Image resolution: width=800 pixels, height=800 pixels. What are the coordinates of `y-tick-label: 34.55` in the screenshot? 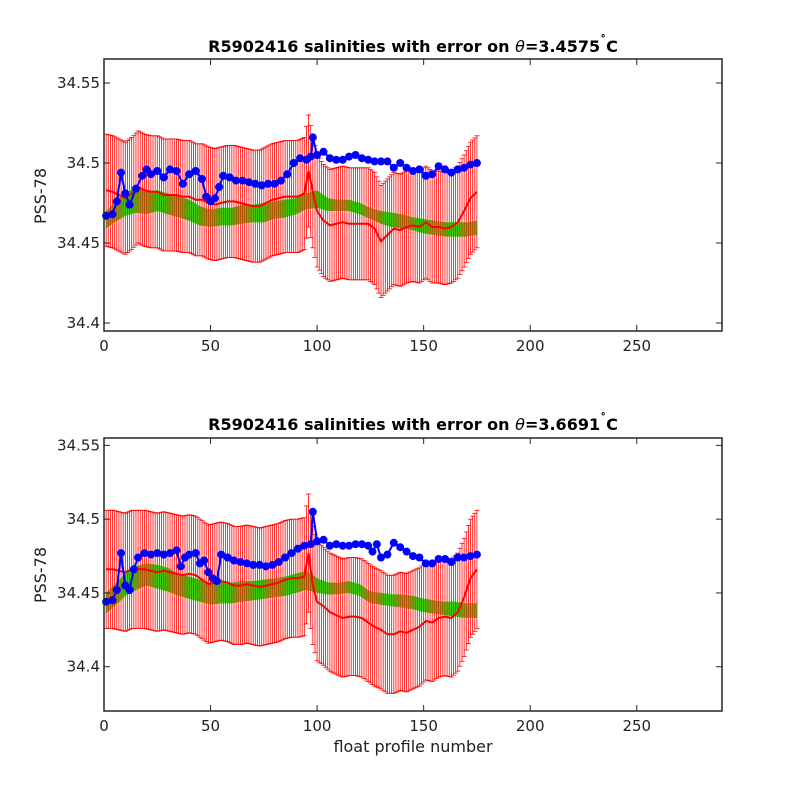 It's located at (78, 445).